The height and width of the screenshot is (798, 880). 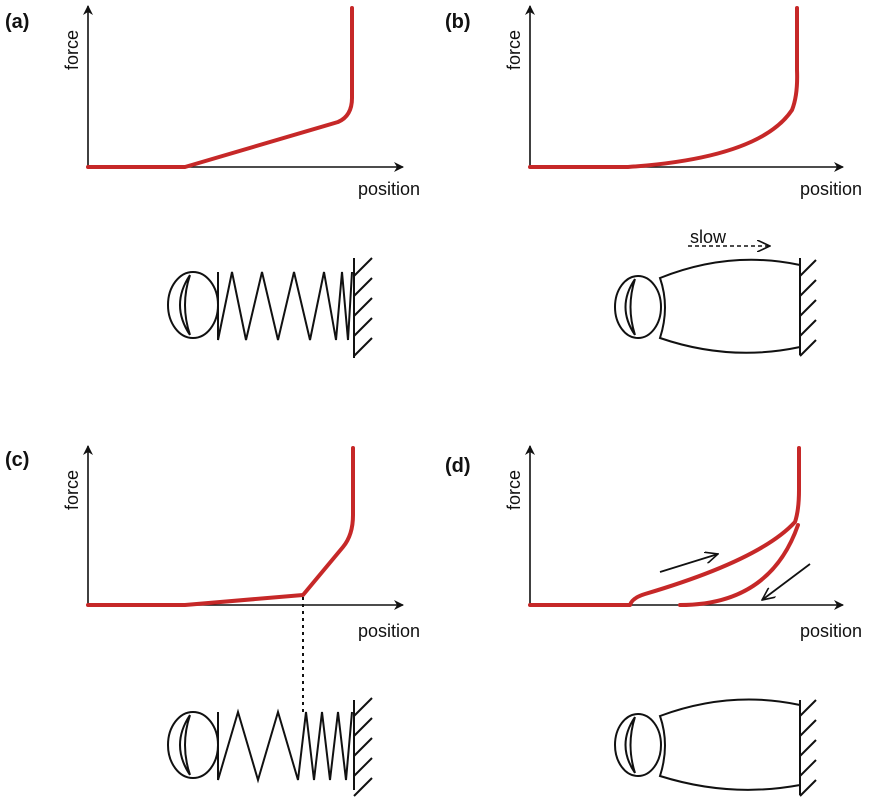 What do you see at coordinates (458, 466) in the screenshot?
I see `panel-label: (d)` at bounding box center [458, 466].